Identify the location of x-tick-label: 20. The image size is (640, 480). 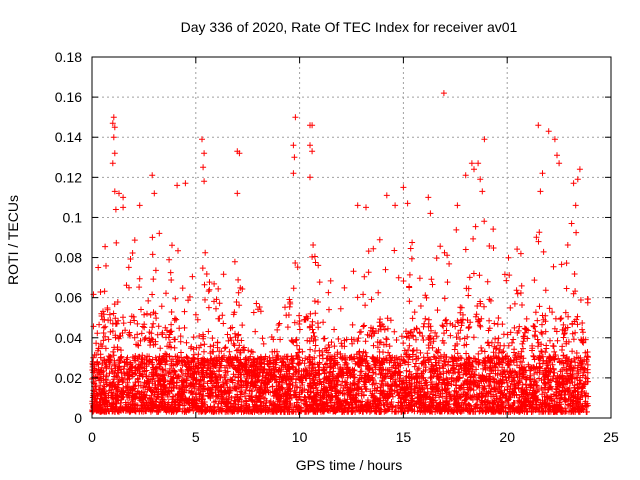
(507, 437).